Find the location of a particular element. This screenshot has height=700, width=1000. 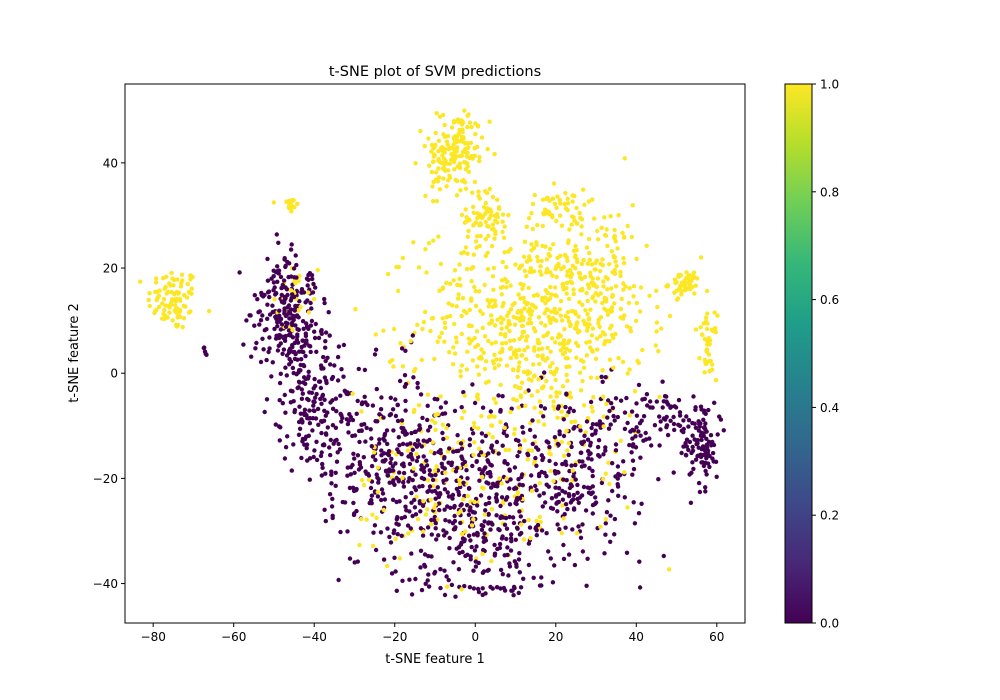

x-tick-label: −60 is located at coordinates (233, 637).